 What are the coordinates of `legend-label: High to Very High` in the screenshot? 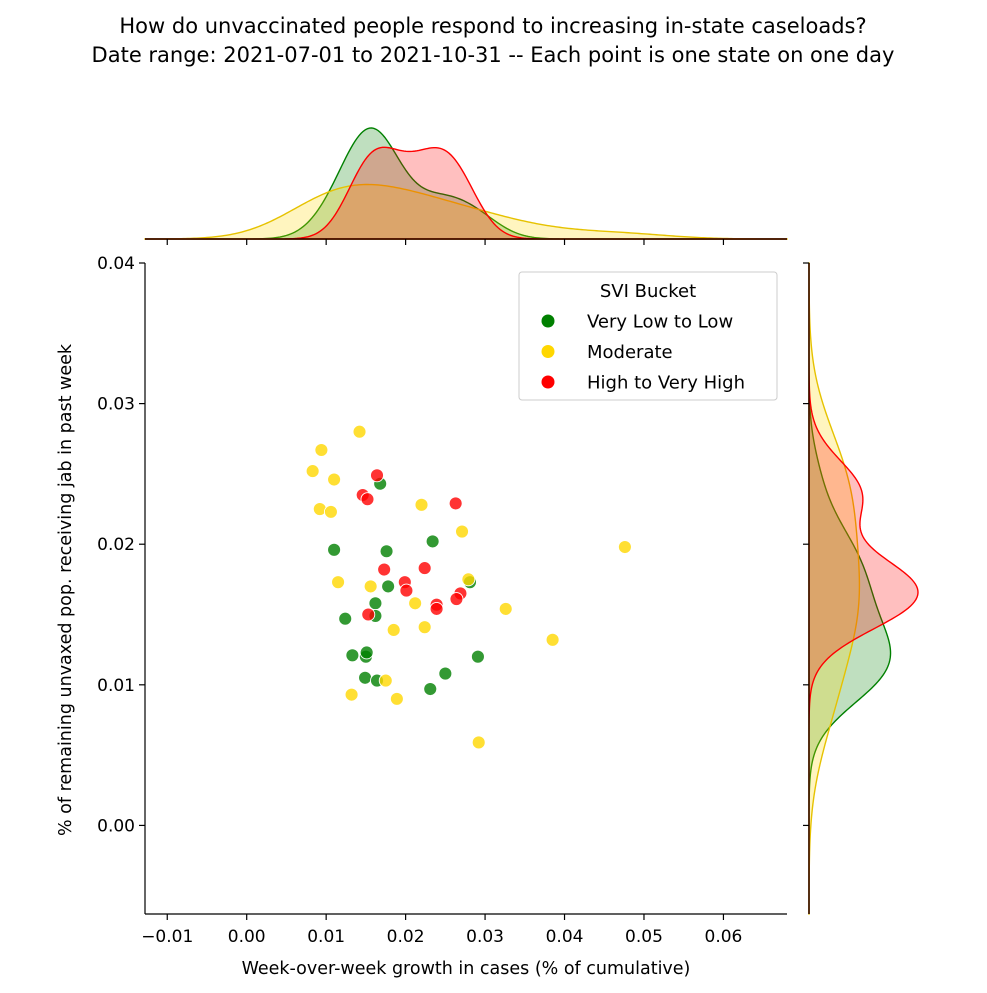 It's located at (666, 383).